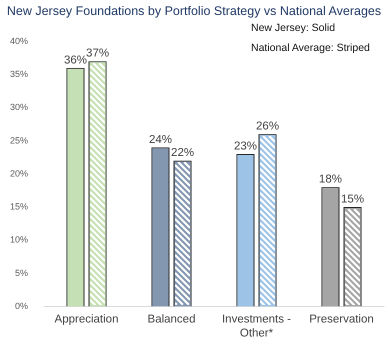 Image resolution: width=388 pixels, height=346 pixels. What do you see at coordinates (19, 173) in the screenshot?
I see `y-tick-label: 20%` at bounding box center [19, 173].